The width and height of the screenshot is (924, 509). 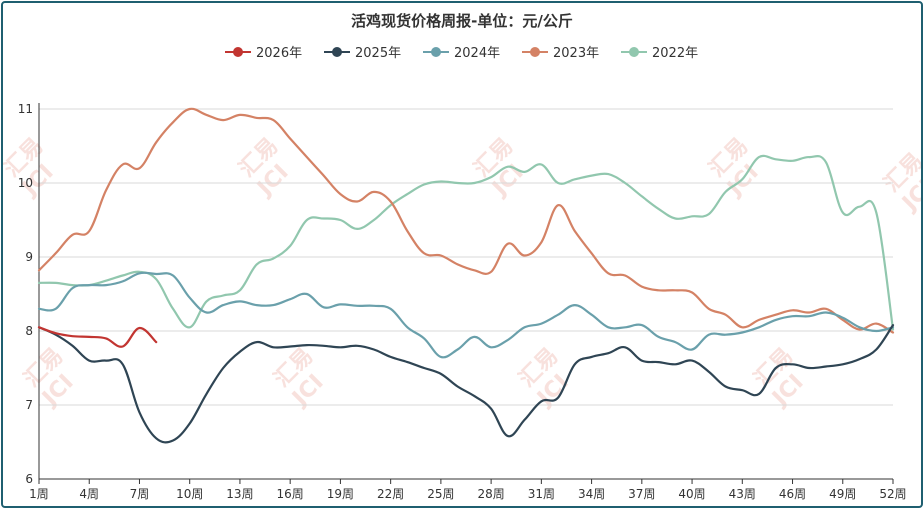 I want to click on x-tick-label: 7周, so click(x=140, y=494).